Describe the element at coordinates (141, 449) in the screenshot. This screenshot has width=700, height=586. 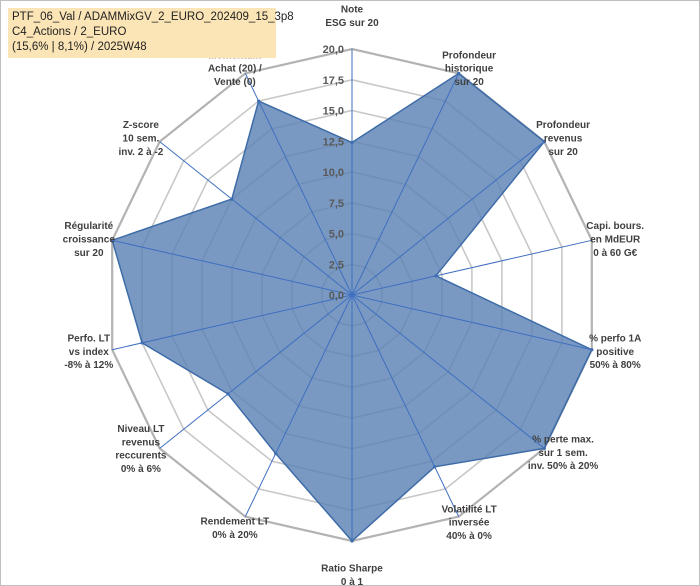
I see `axis-label-niveau-lt-revenus: Niveau LT revenus reccurents 0% à 6%` at that location.